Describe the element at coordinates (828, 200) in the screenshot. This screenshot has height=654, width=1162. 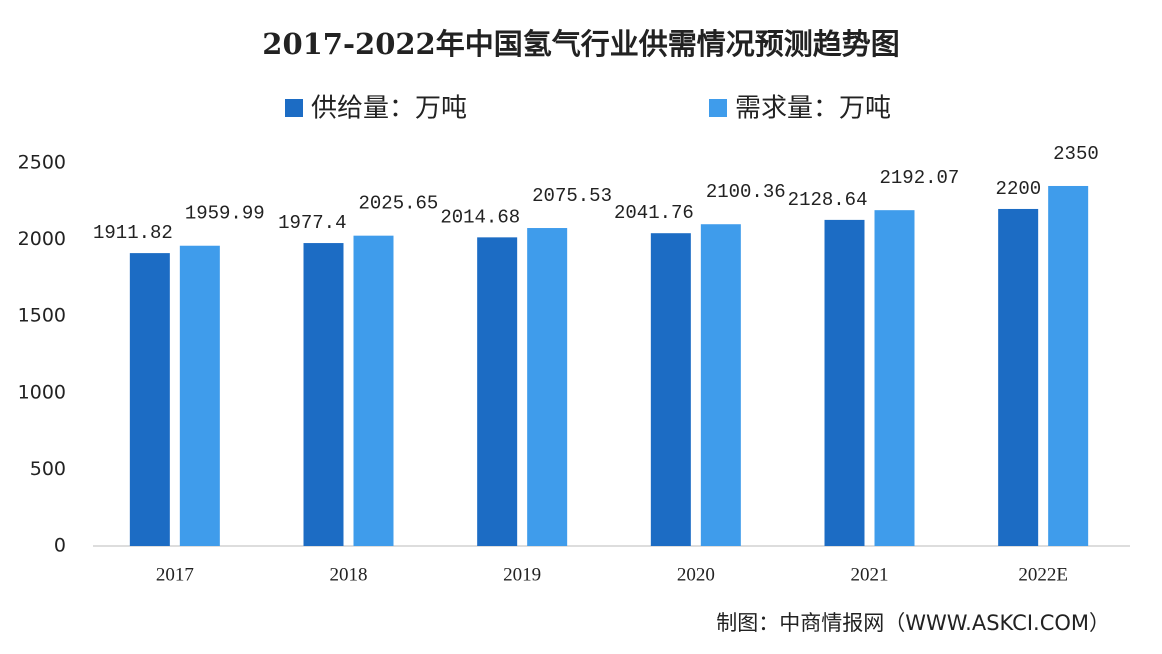
I see `value-label: 2128.64` at that location.